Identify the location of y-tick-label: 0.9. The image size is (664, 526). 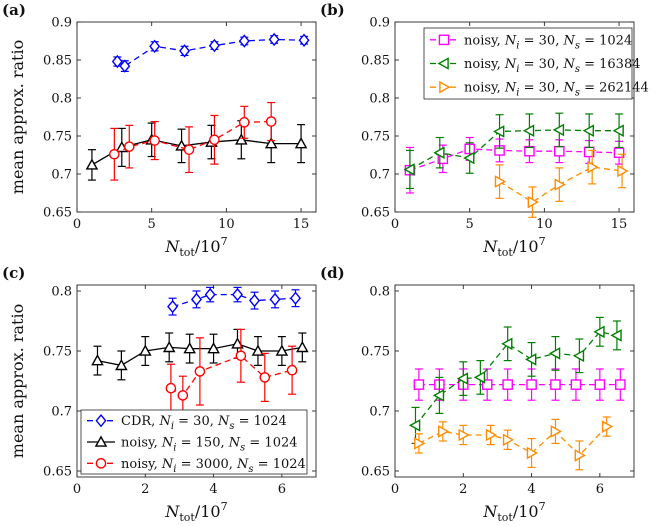
(379, 23).